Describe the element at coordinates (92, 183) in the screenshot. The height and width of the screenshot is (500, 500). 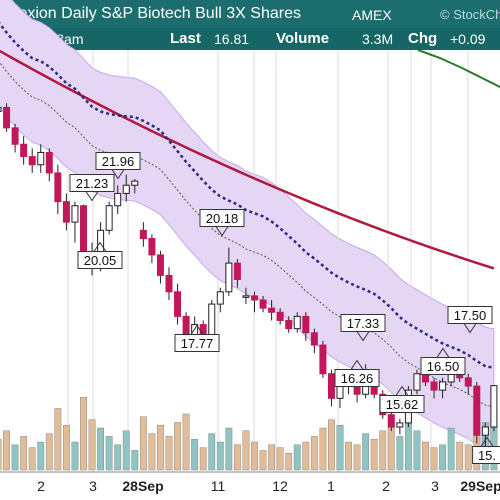
I see `annotation-label: 21.23` at that location.